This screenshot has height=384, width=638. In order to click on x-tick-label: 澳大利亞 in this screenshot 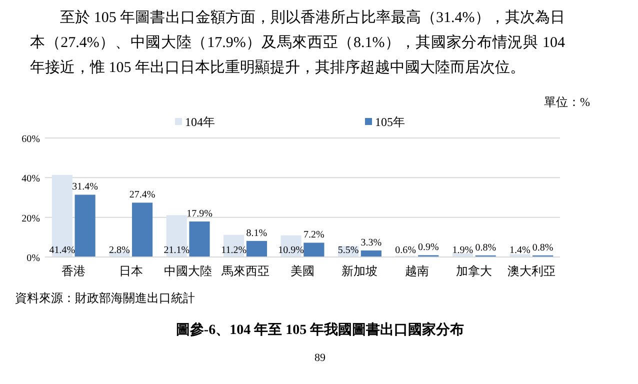, I will do `click(531, 271)`.